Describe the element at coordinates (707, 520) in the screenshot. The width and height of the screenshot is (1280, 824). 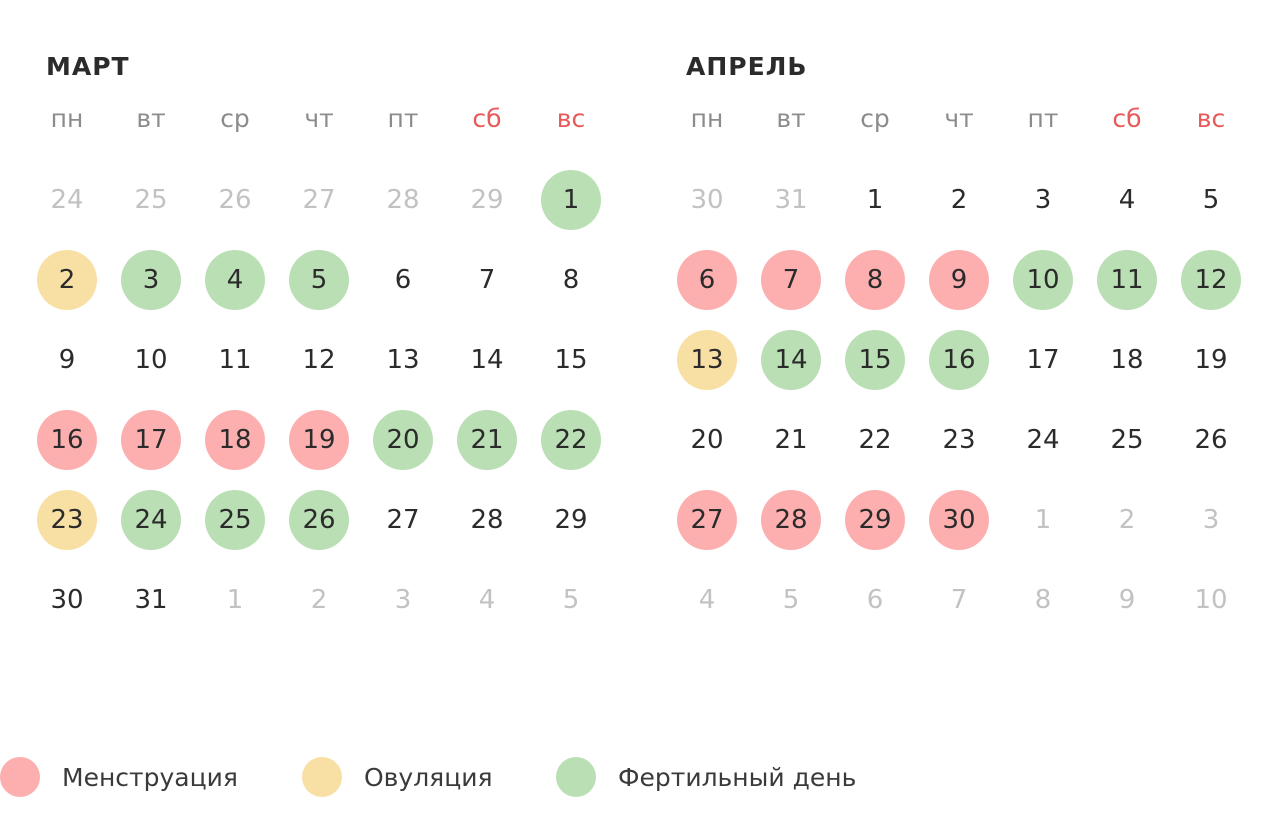
I see `day-cell-menstruation: 27` at that location.